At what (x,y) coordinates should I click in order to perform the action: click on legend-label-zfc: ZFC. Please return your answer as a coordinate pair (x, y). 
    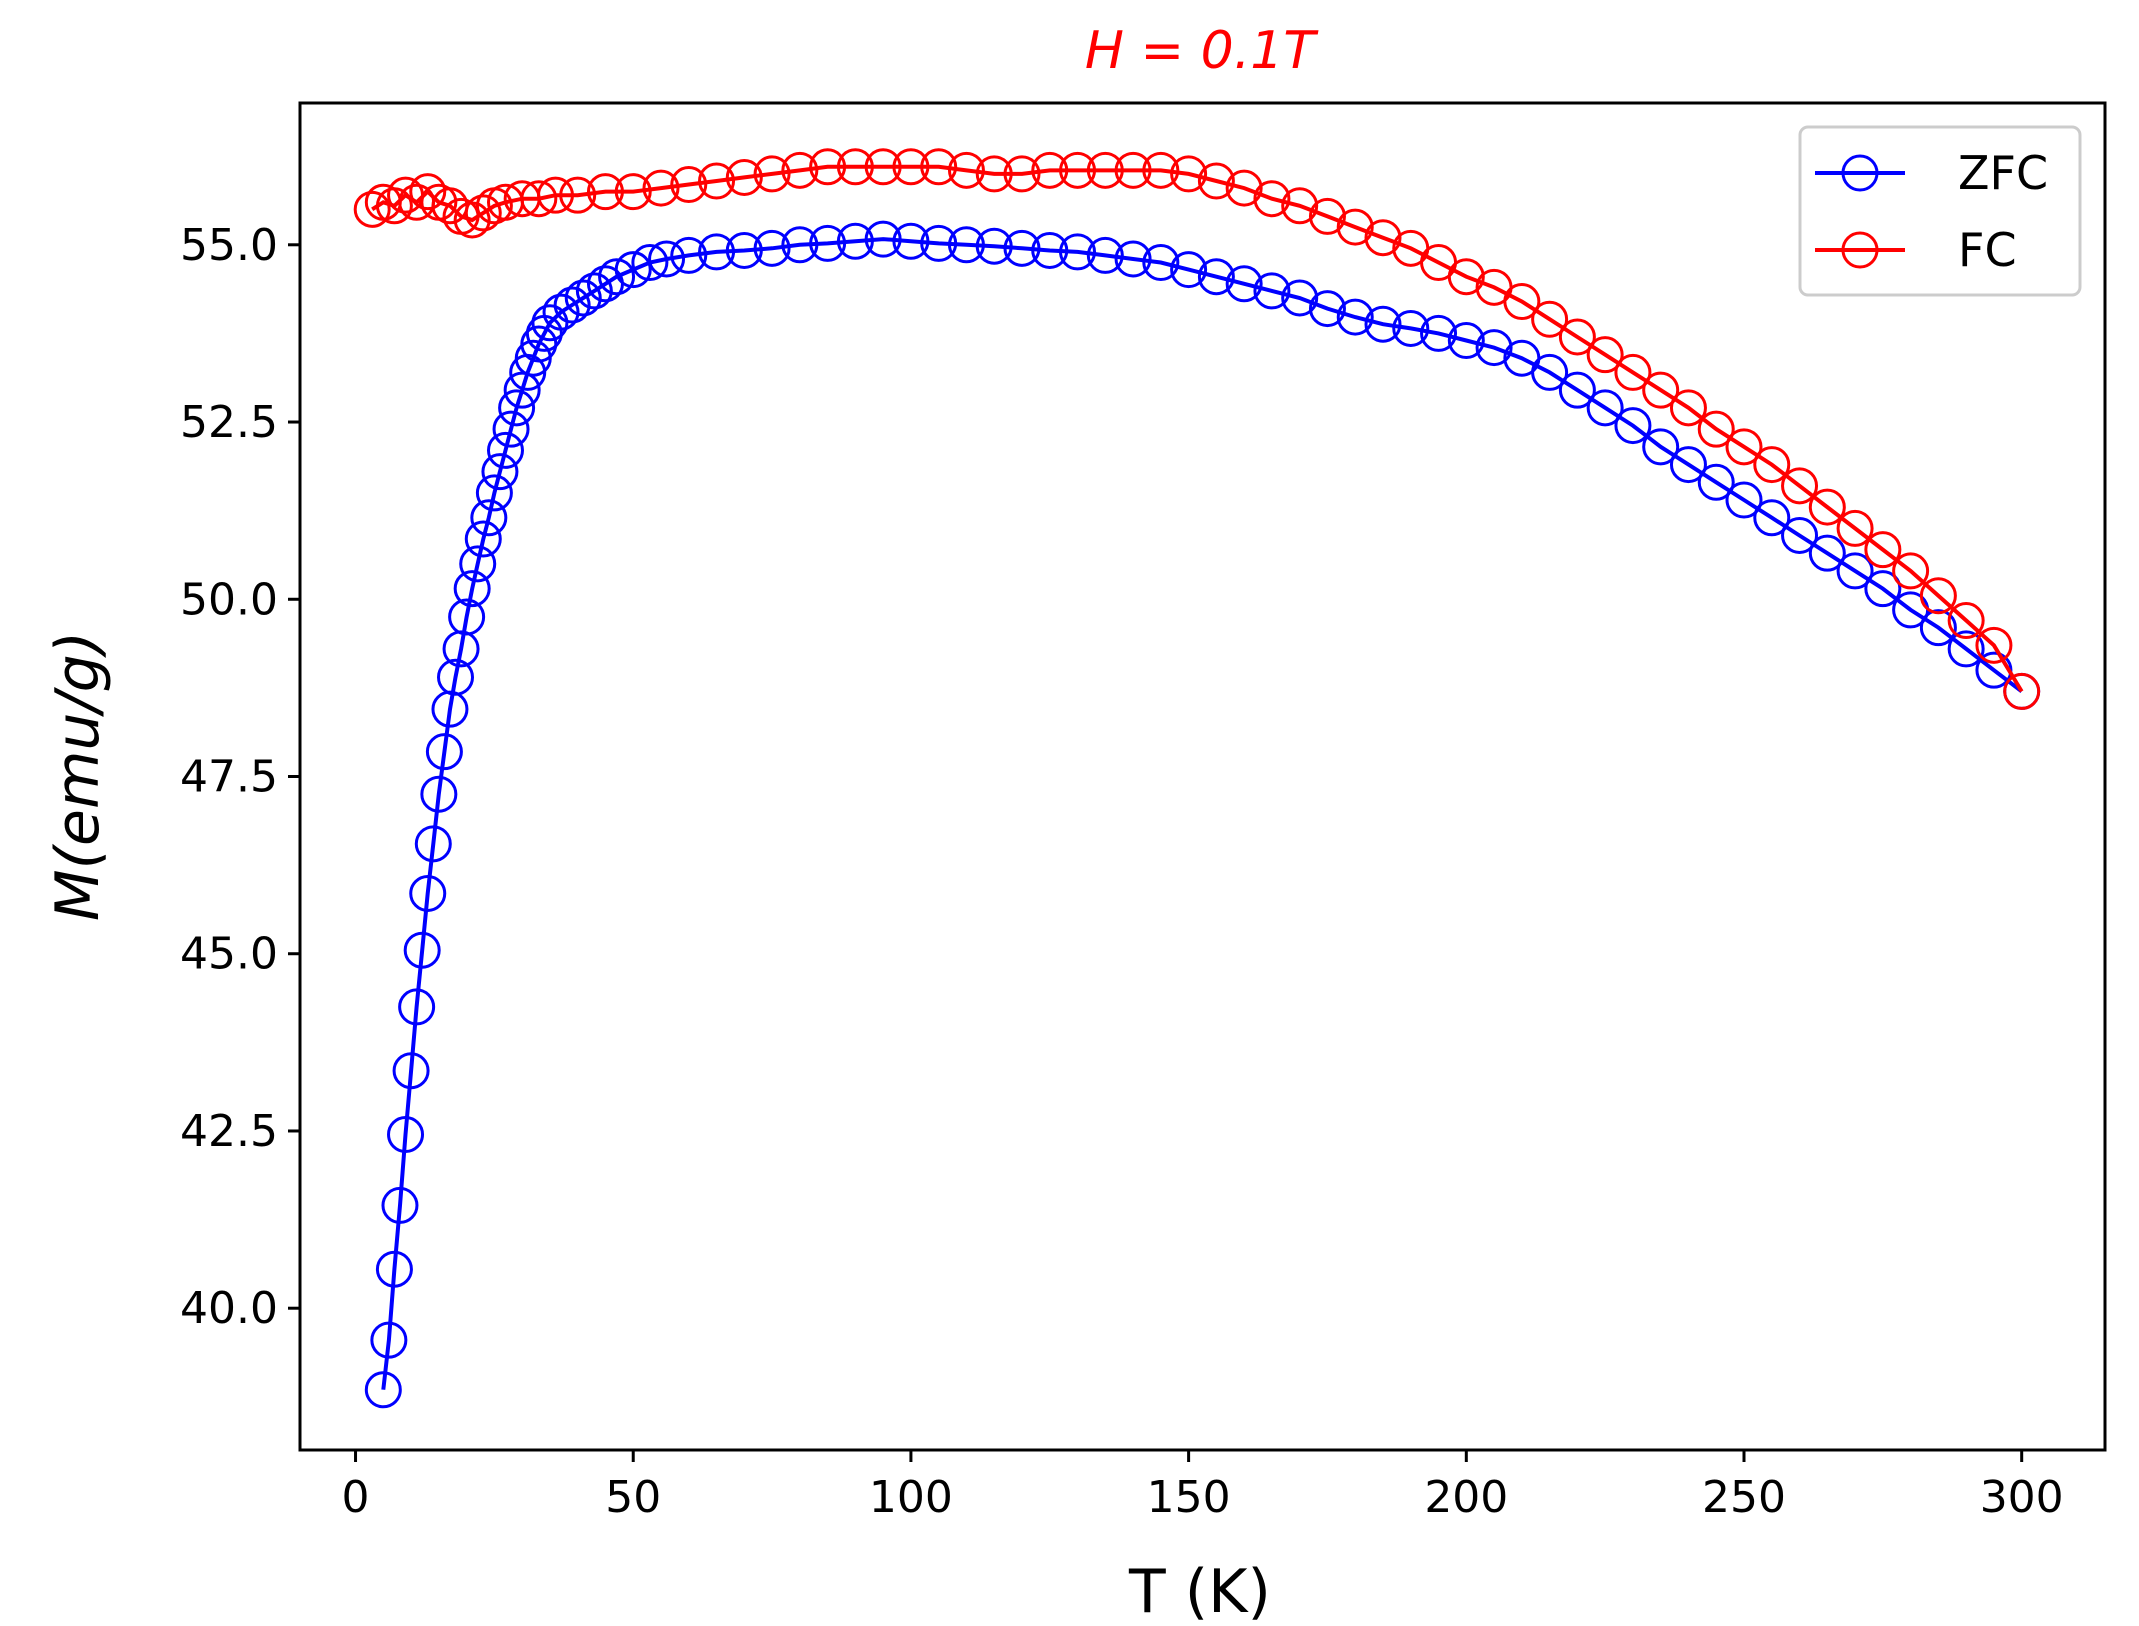
    Looking at the image, I should click on (2003, 173).